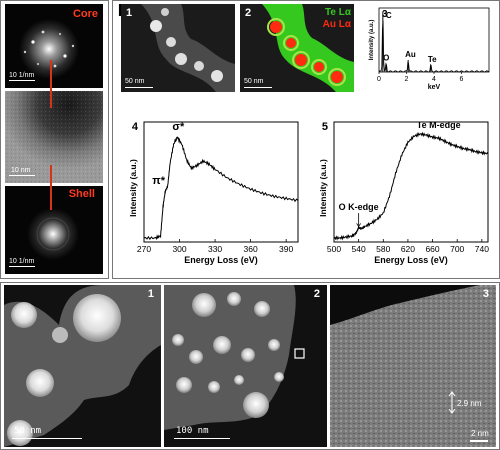  What do you see at coordinates (248, 13) in the screenshot?
I see `b2-number: 2` at bounding box center [248, 13].